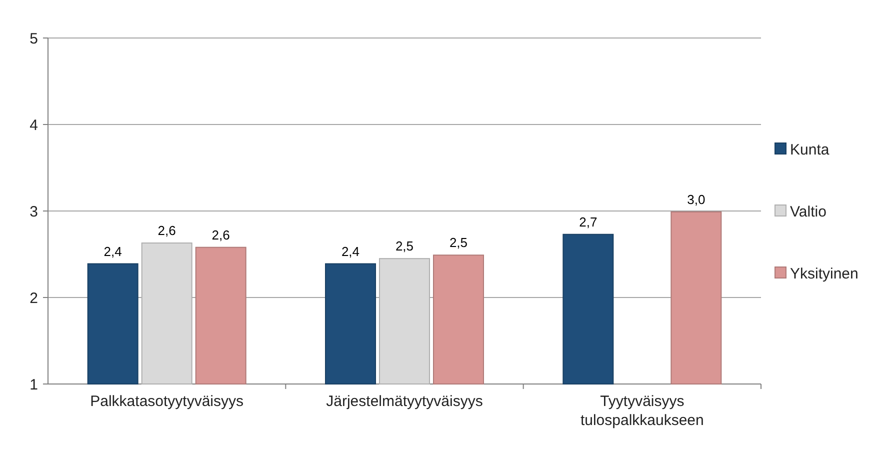 Image resolution: width=869 pixels, height=450 pixels. Describe the element at coordinates (642, 411) in the screenshot. I see `x-tick-label: Tyytyväisyys tulospalkkaukseen` at that location.